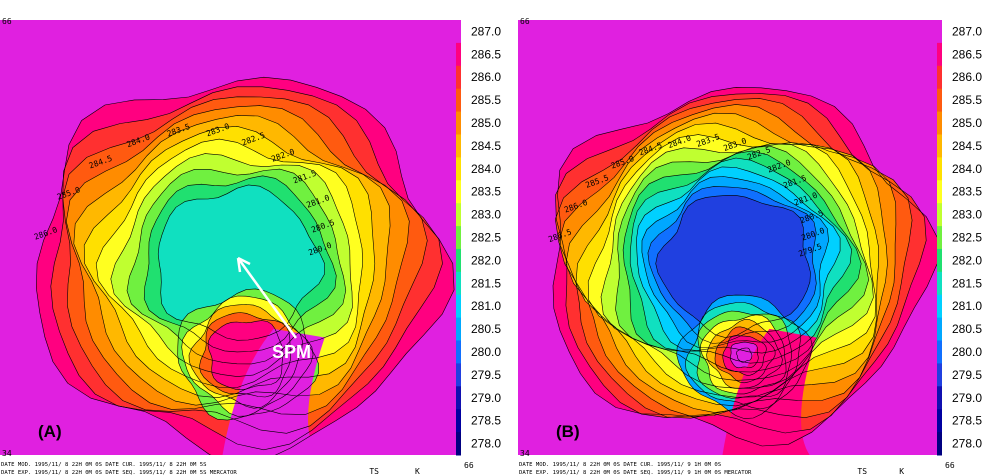  What do you see at coordinates (967, 306) in the screenshot?
I see `colorbar-tick-label: 281.0` at bounding box center [967, 306].